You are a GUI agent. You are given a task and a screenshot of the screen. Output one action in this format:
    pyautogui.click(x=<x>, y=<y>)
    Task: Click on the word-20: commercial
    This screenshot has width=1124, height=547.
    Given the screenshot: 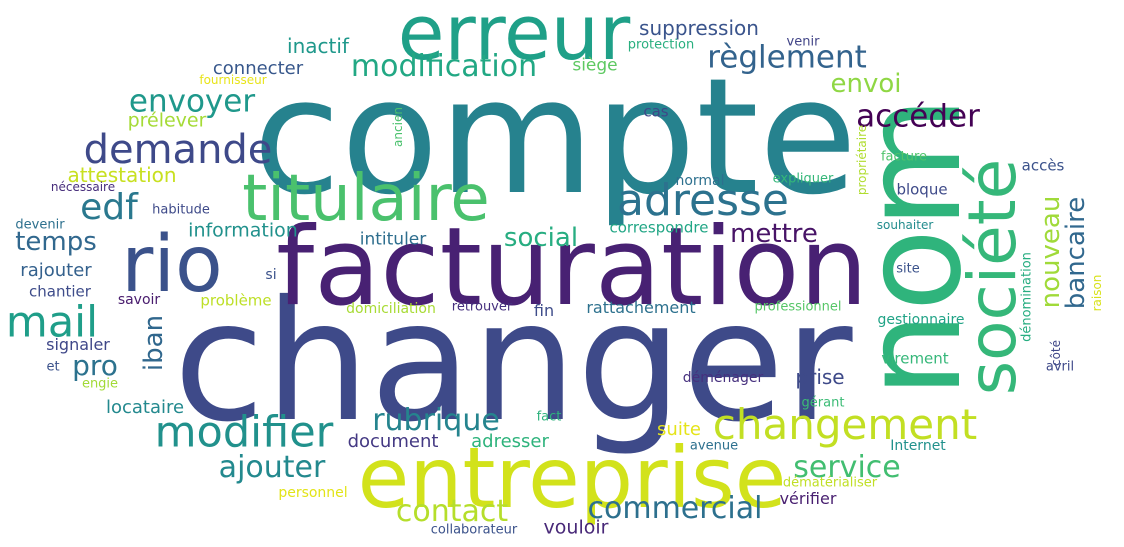 What is the action you would take?
    pyautogui.click(x=675, y=508)
    